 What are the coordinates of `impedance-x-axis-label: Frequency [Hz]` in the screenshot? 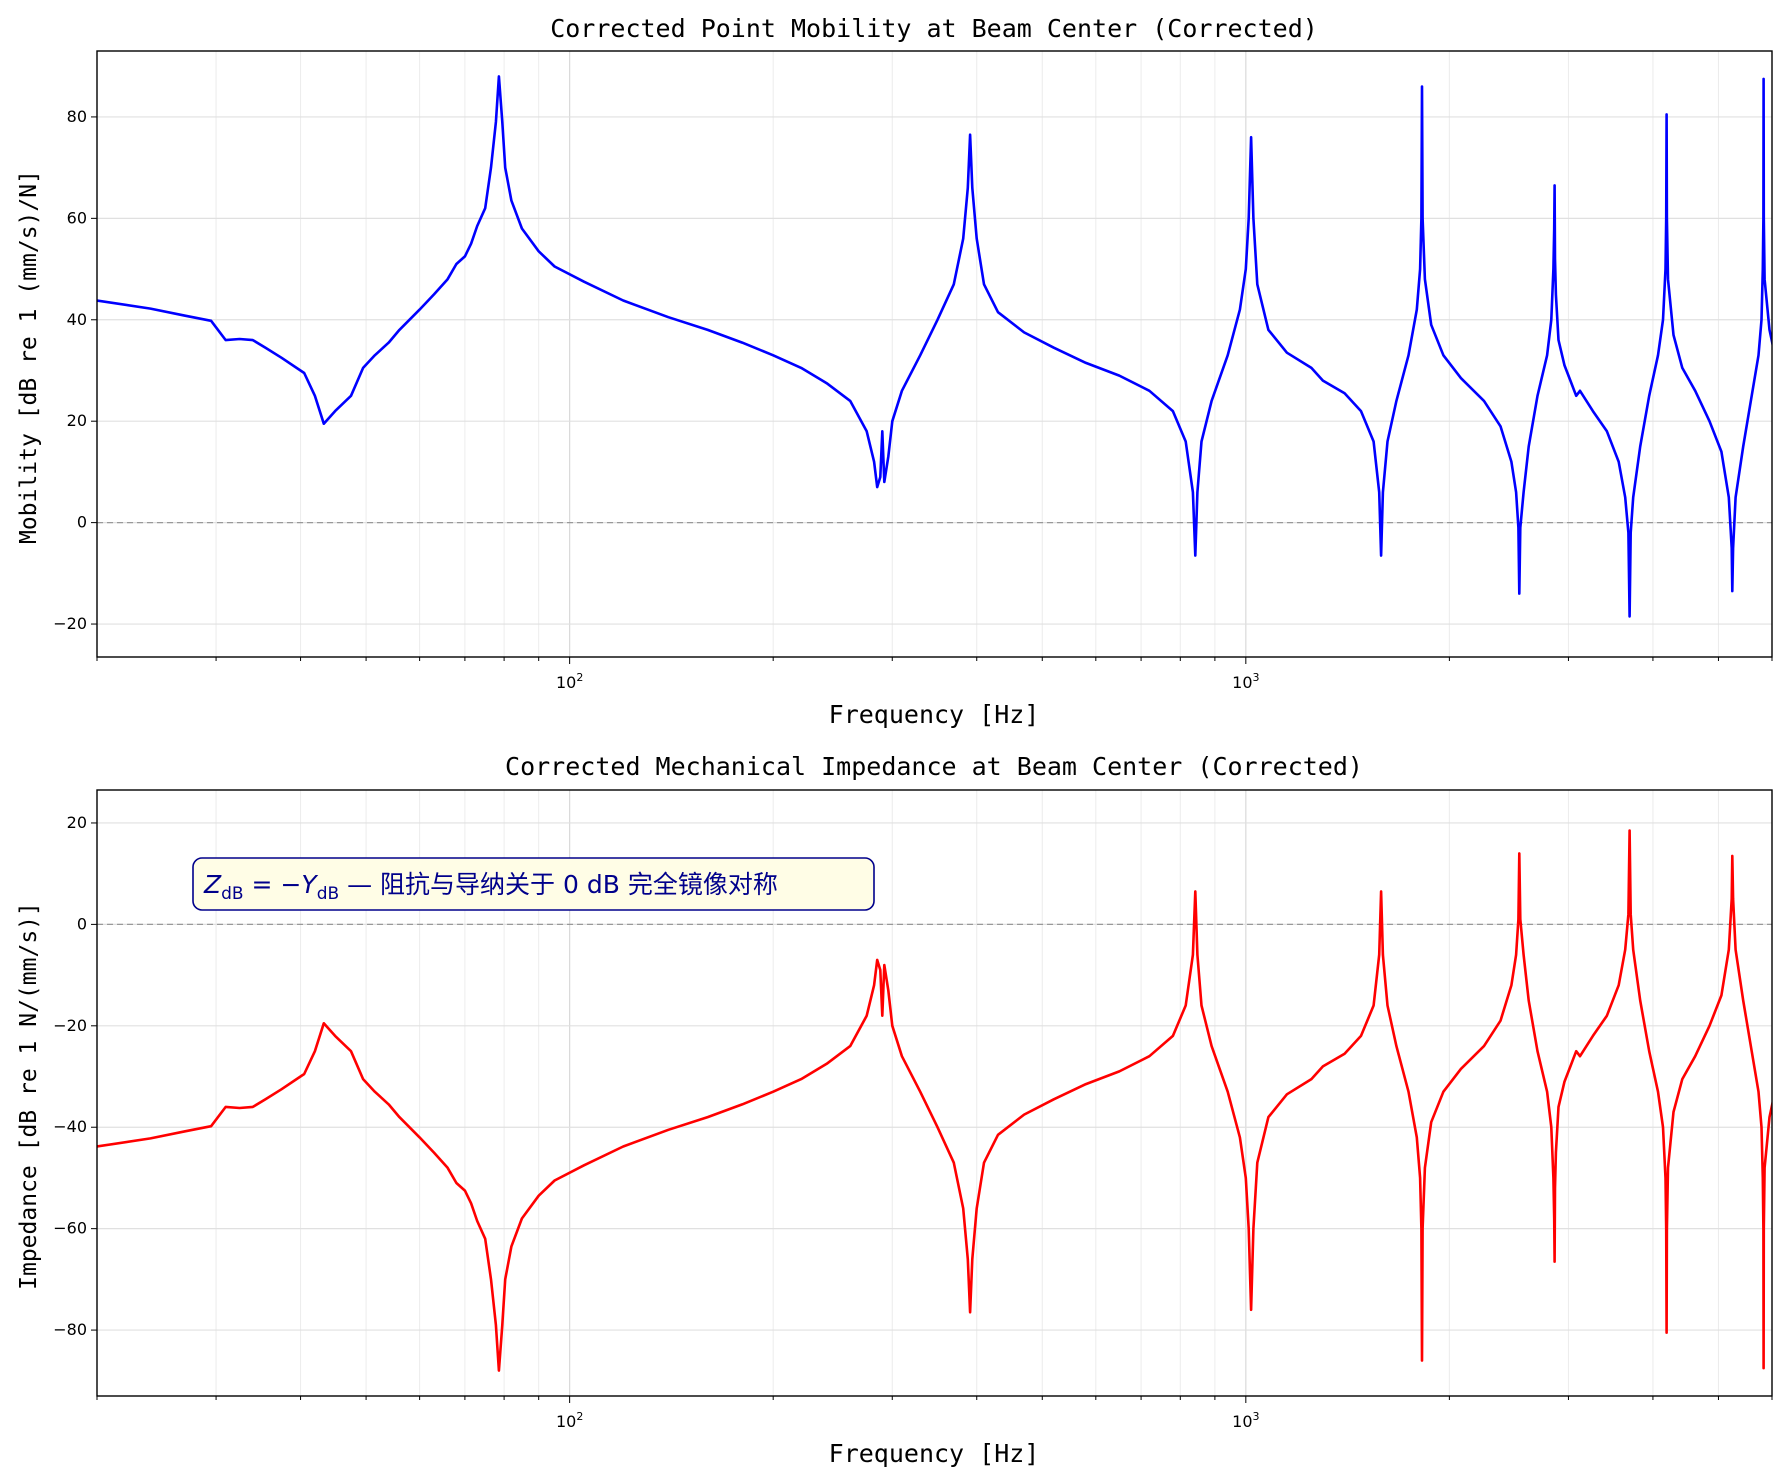 It's located at (934, 1453).